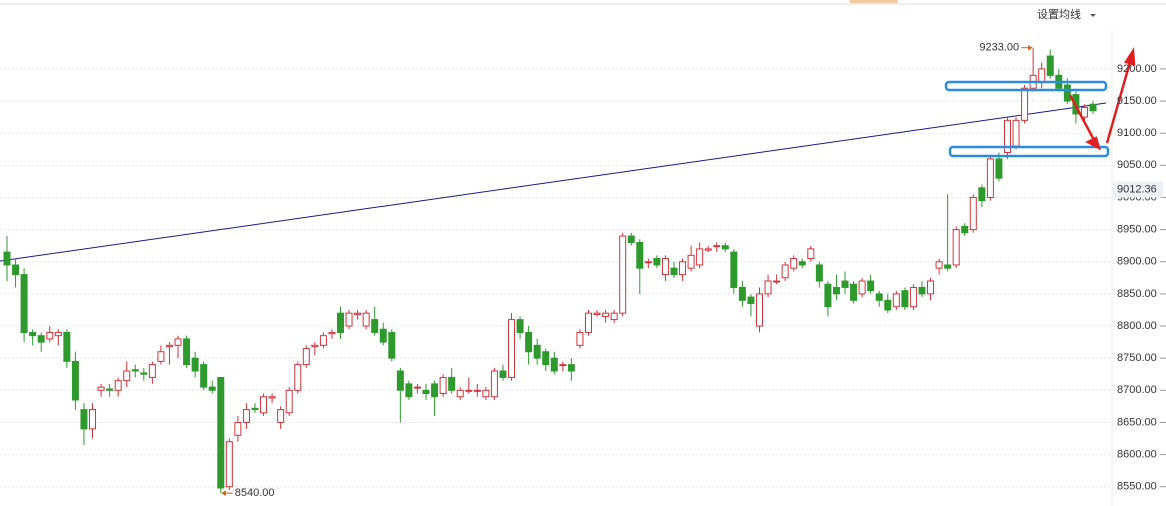 The height and width of the screenshot is (506, 1166). I want to click on price-label: 9012.36, so click(1137, 189).